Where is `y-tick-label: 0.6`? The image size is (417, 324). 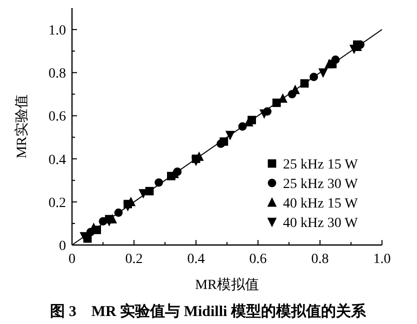 y-tick-label: 0.6 is located at coordinates (57, 117).